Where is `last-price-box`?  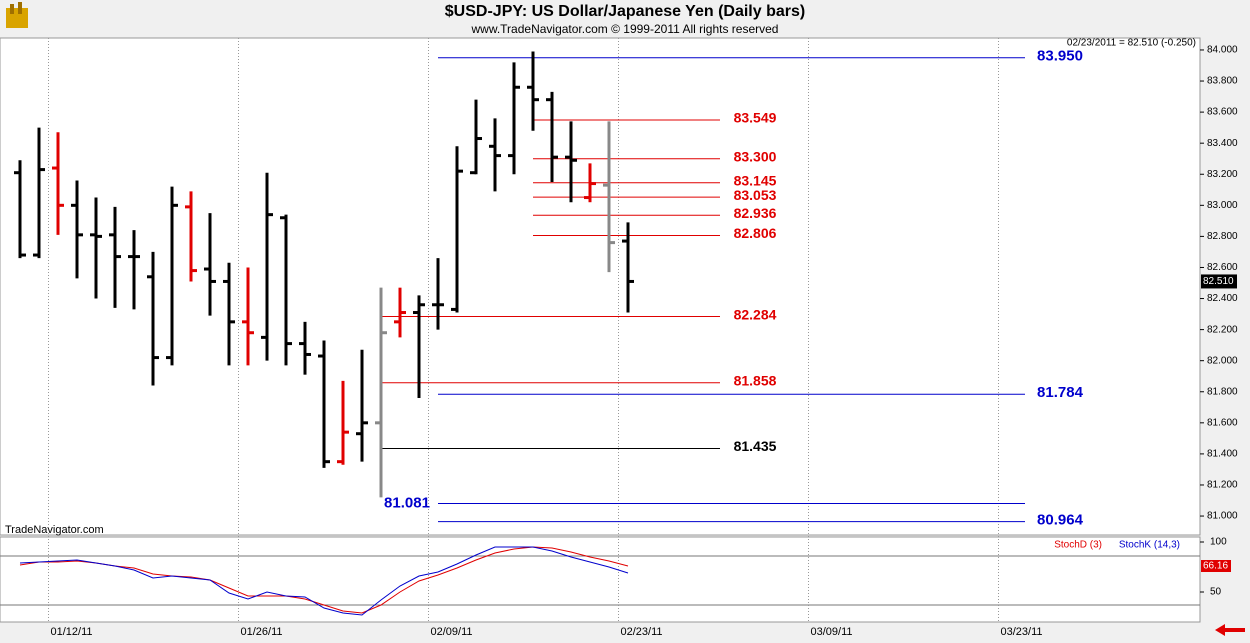 last-price-box is located at coordinates (1219, 281).